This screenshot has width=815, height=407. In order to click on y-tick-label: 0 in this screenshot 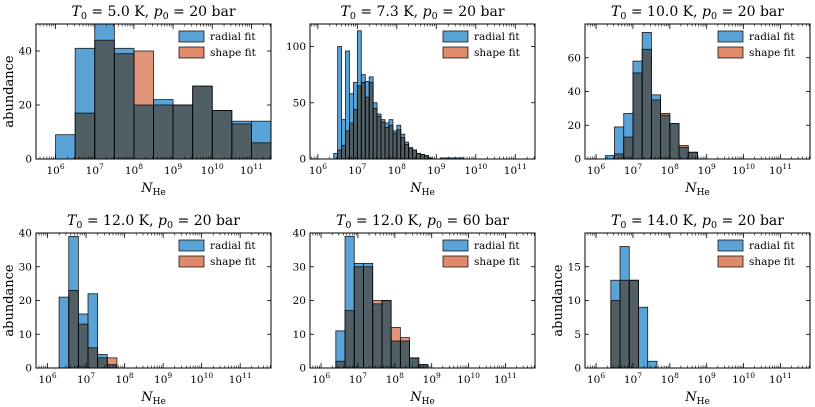, I will do `click(577, 160)`.